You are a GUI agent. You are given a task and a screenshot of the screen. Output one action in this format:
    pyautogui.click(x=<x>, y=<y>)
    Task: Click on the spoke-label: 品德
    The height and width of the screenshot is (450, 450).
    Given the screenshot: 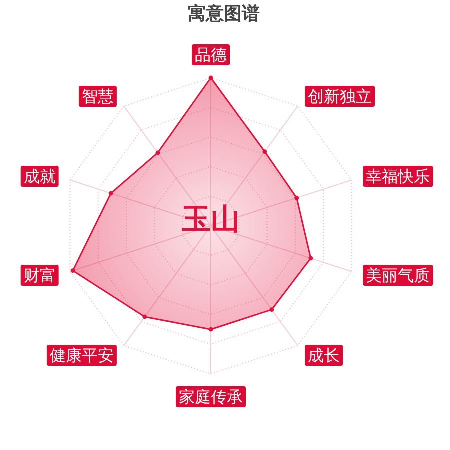 What is the action you would take?
    pyautogui.click(x=211, y=55)
    